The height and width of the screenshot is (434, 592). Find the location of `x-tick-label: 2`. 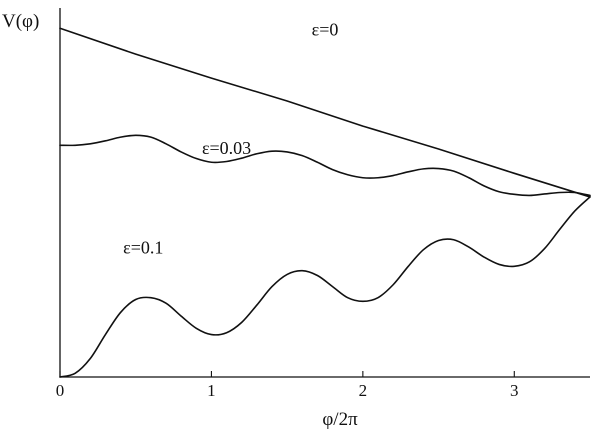

x-tick-label: 2 is located at coordinates (363, 390).